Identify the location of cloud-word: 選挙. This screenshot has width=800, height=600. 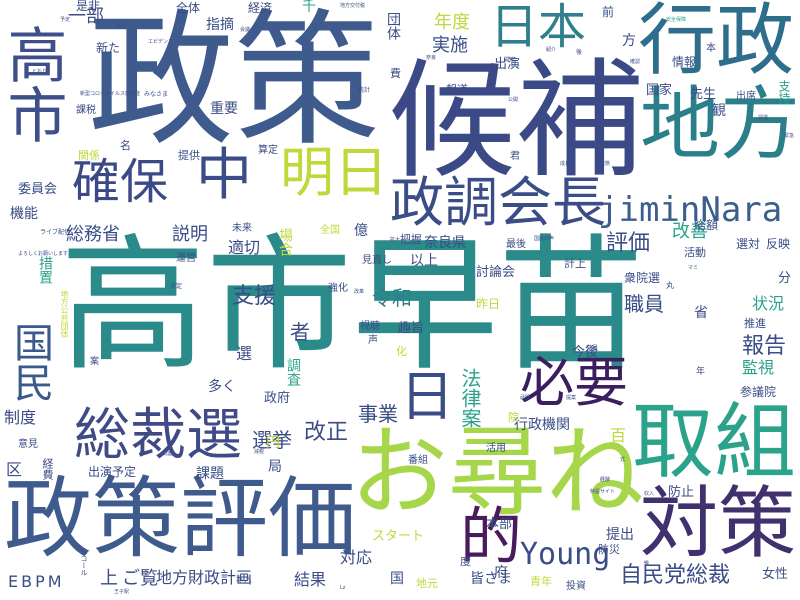
(272, 440).